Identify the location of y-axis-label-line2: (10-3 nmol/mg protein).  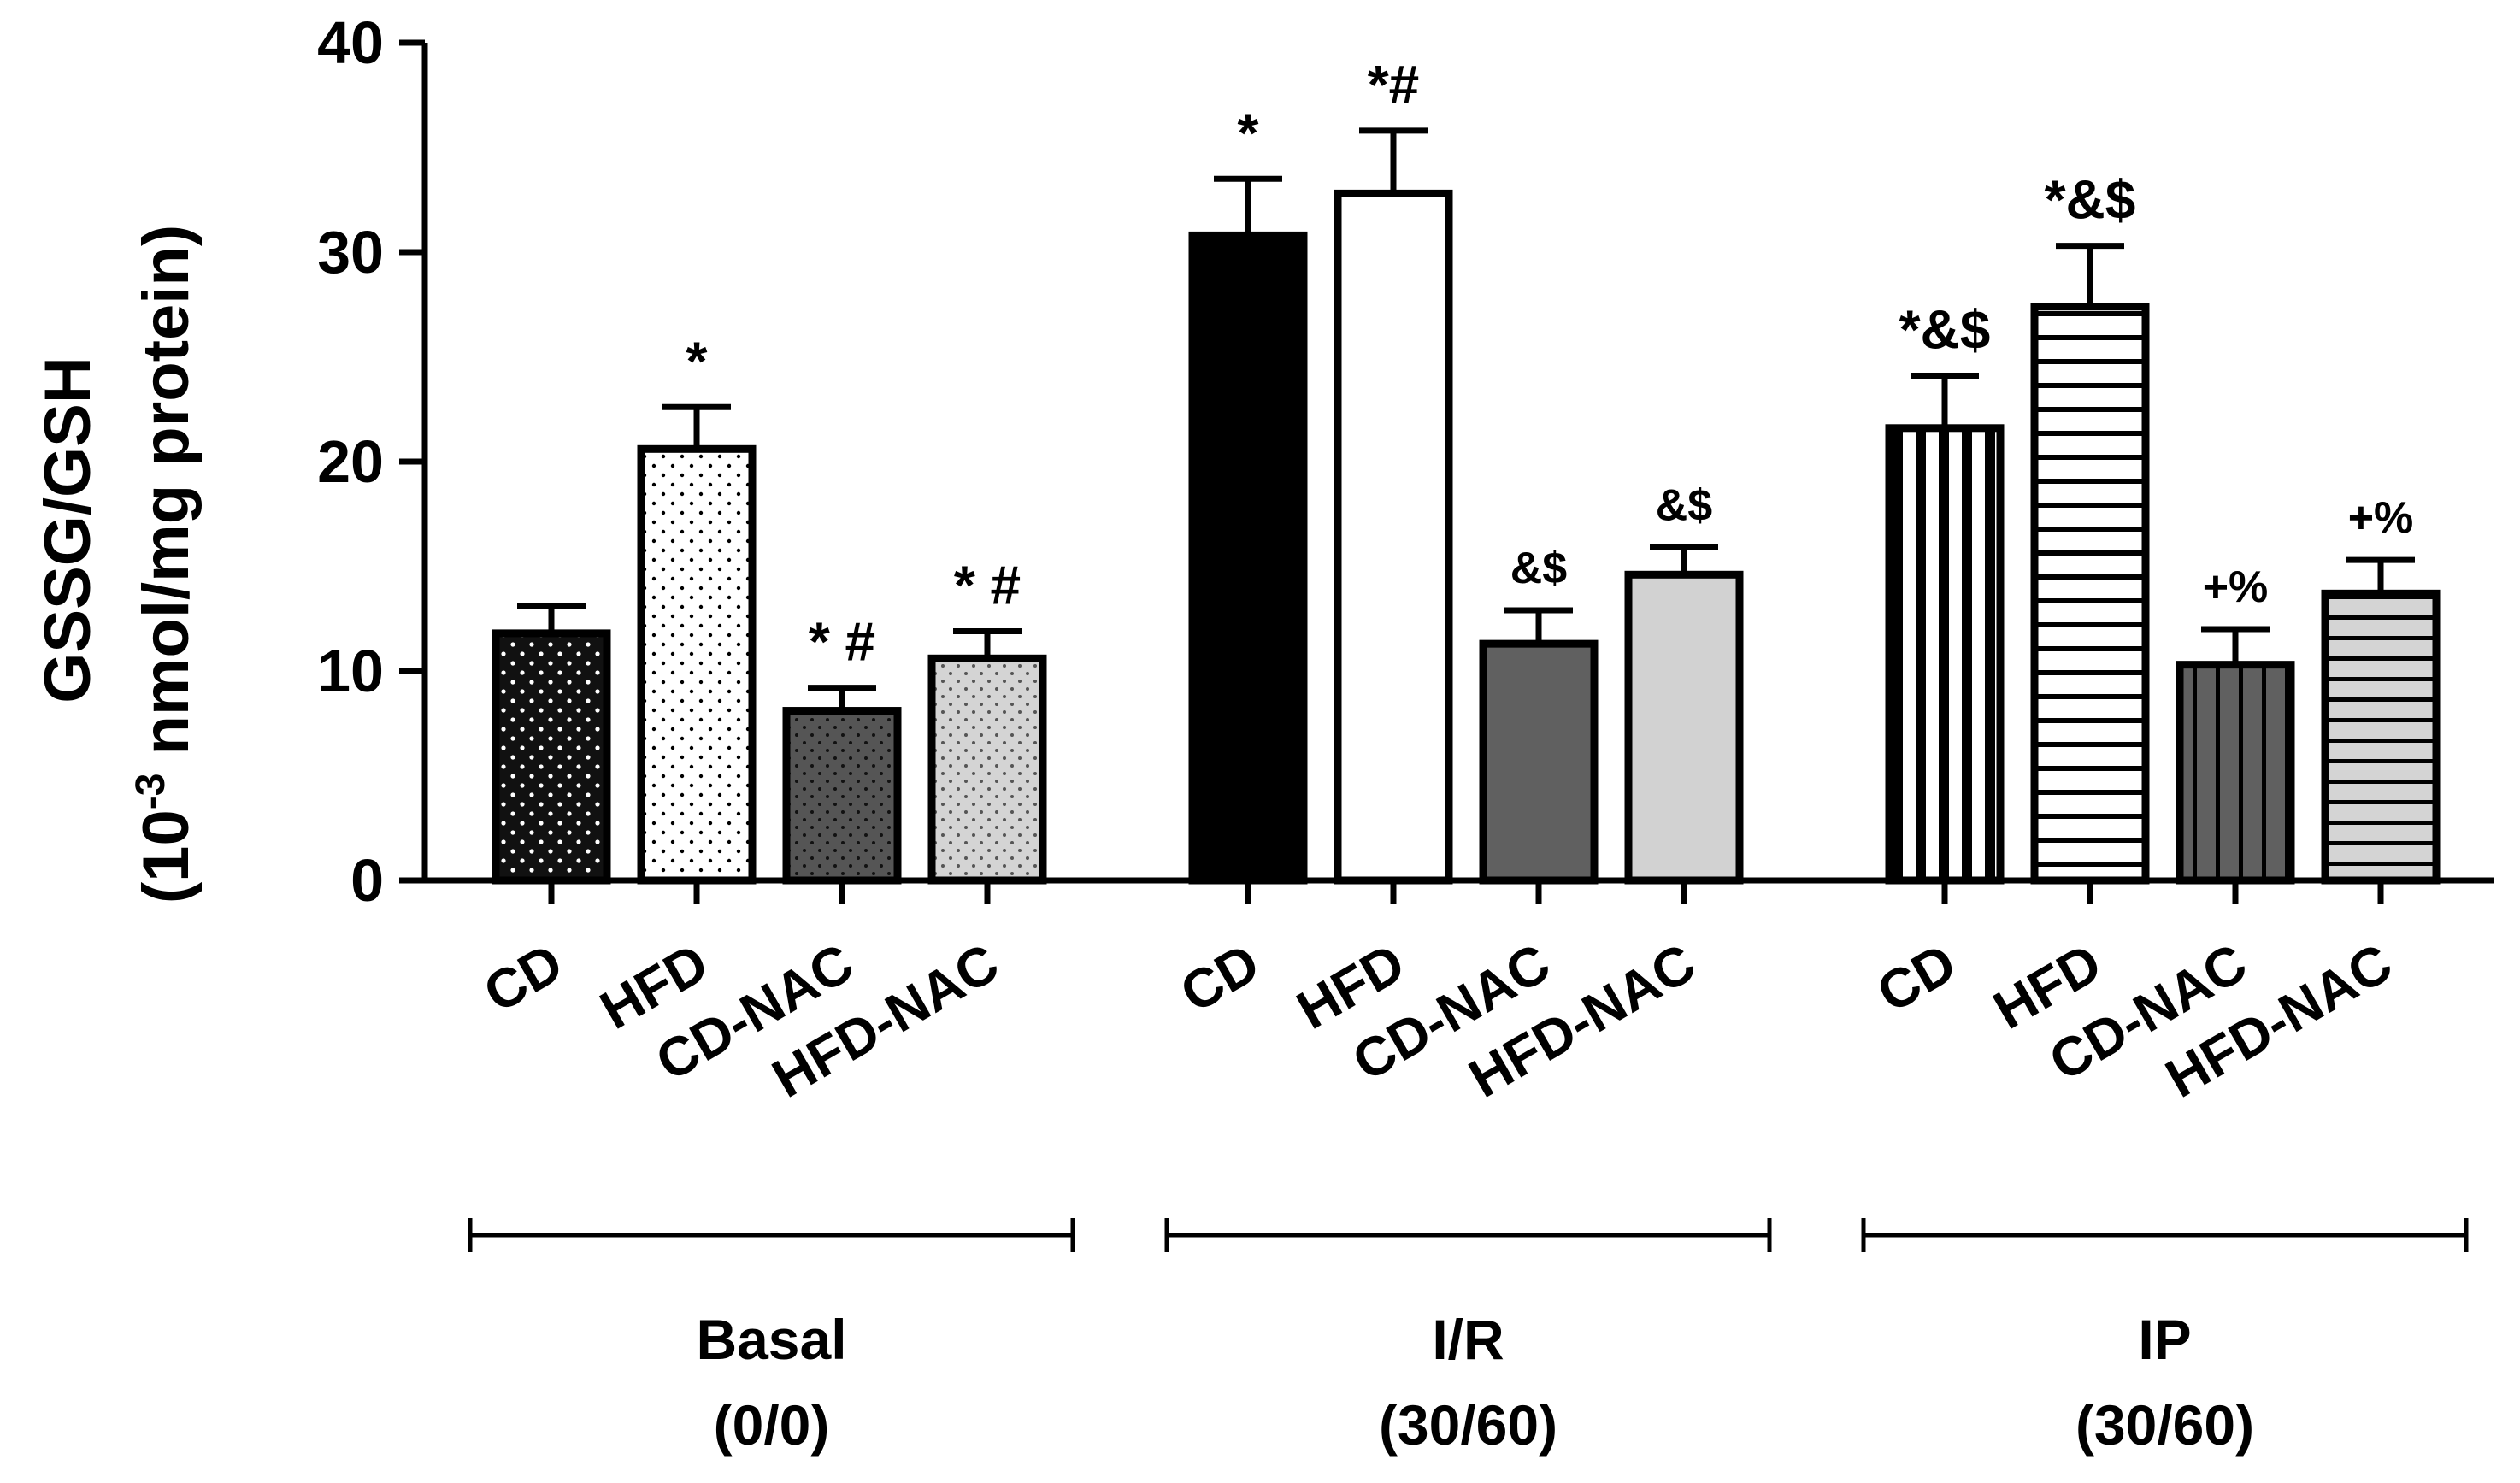
(165, 564).